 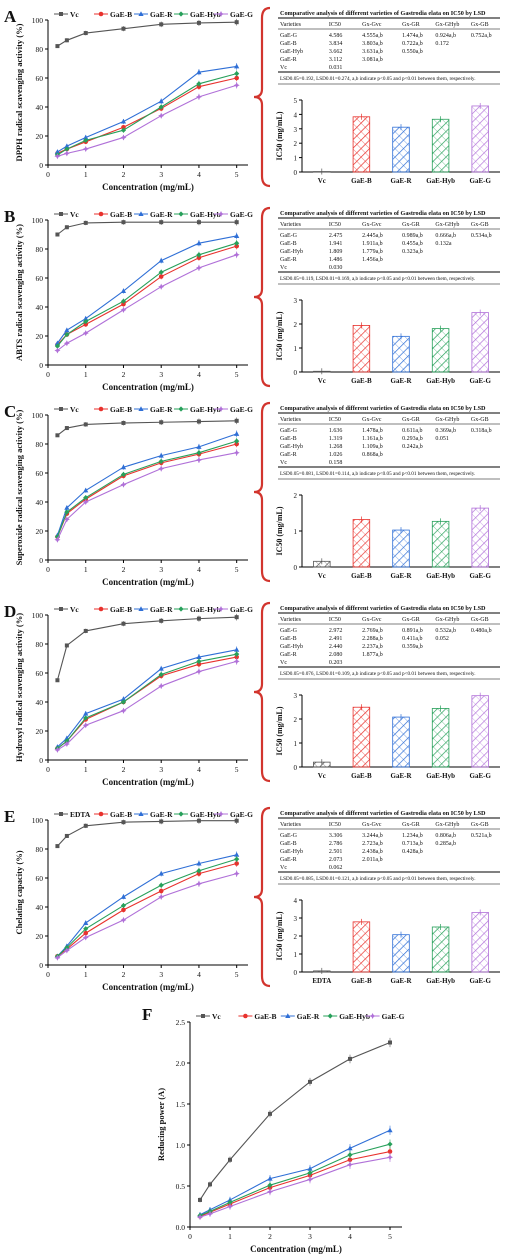 I want to click on table-cell: GaE-R, so click(x=288, y=455).